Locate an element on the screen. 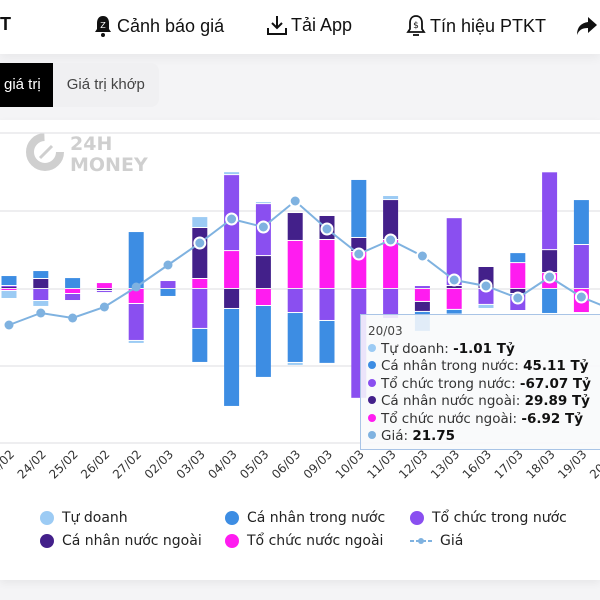 This screenshot has width=600, height=600. legend-item-to_chuc_nuoc_ngoai: Tổ chức nước ngoài is located at coordinates (304, 541).